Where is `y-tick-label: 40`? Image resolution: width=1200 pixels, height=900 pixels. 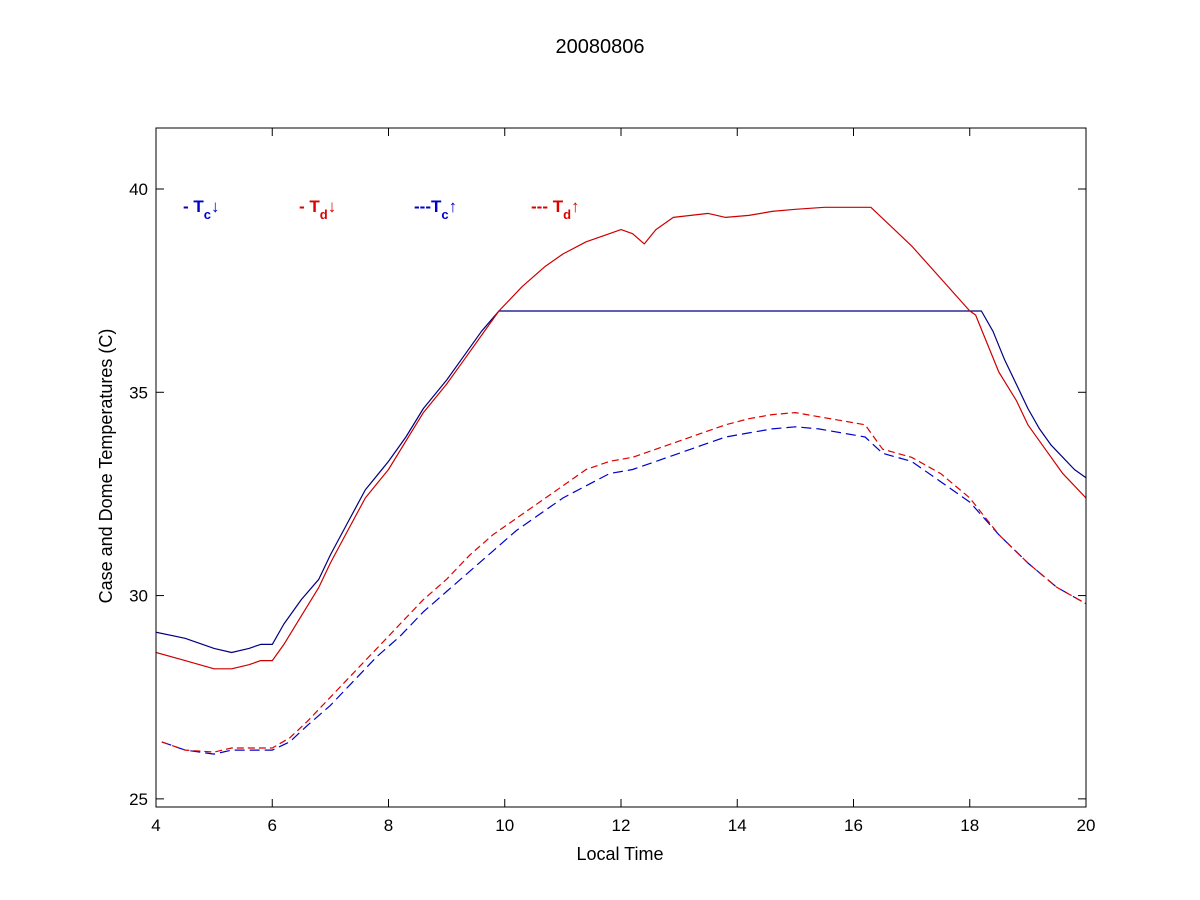 y-tick-label: 40 is located at coordinates (138, 189).